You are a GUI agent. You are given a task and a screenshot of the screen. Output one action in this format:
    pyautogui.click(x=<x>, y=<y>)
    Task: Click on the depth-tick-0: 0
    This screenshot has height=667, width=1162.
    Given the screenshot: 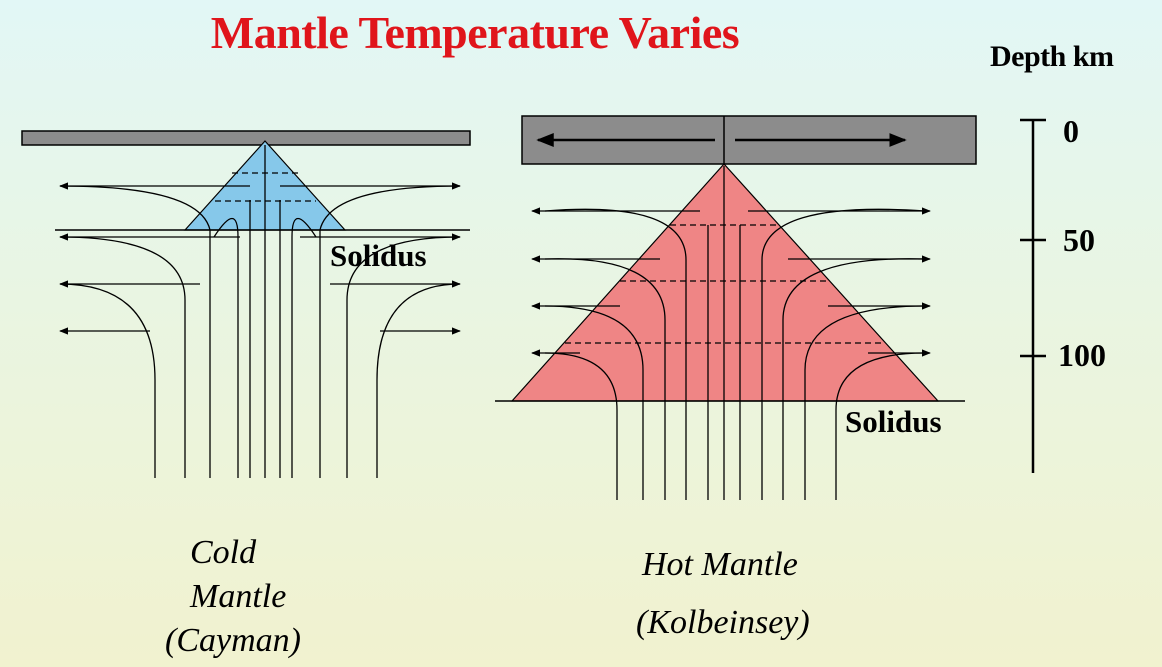 What is the action you would take?
    pyautogui.click(x=1071, y=131)
    